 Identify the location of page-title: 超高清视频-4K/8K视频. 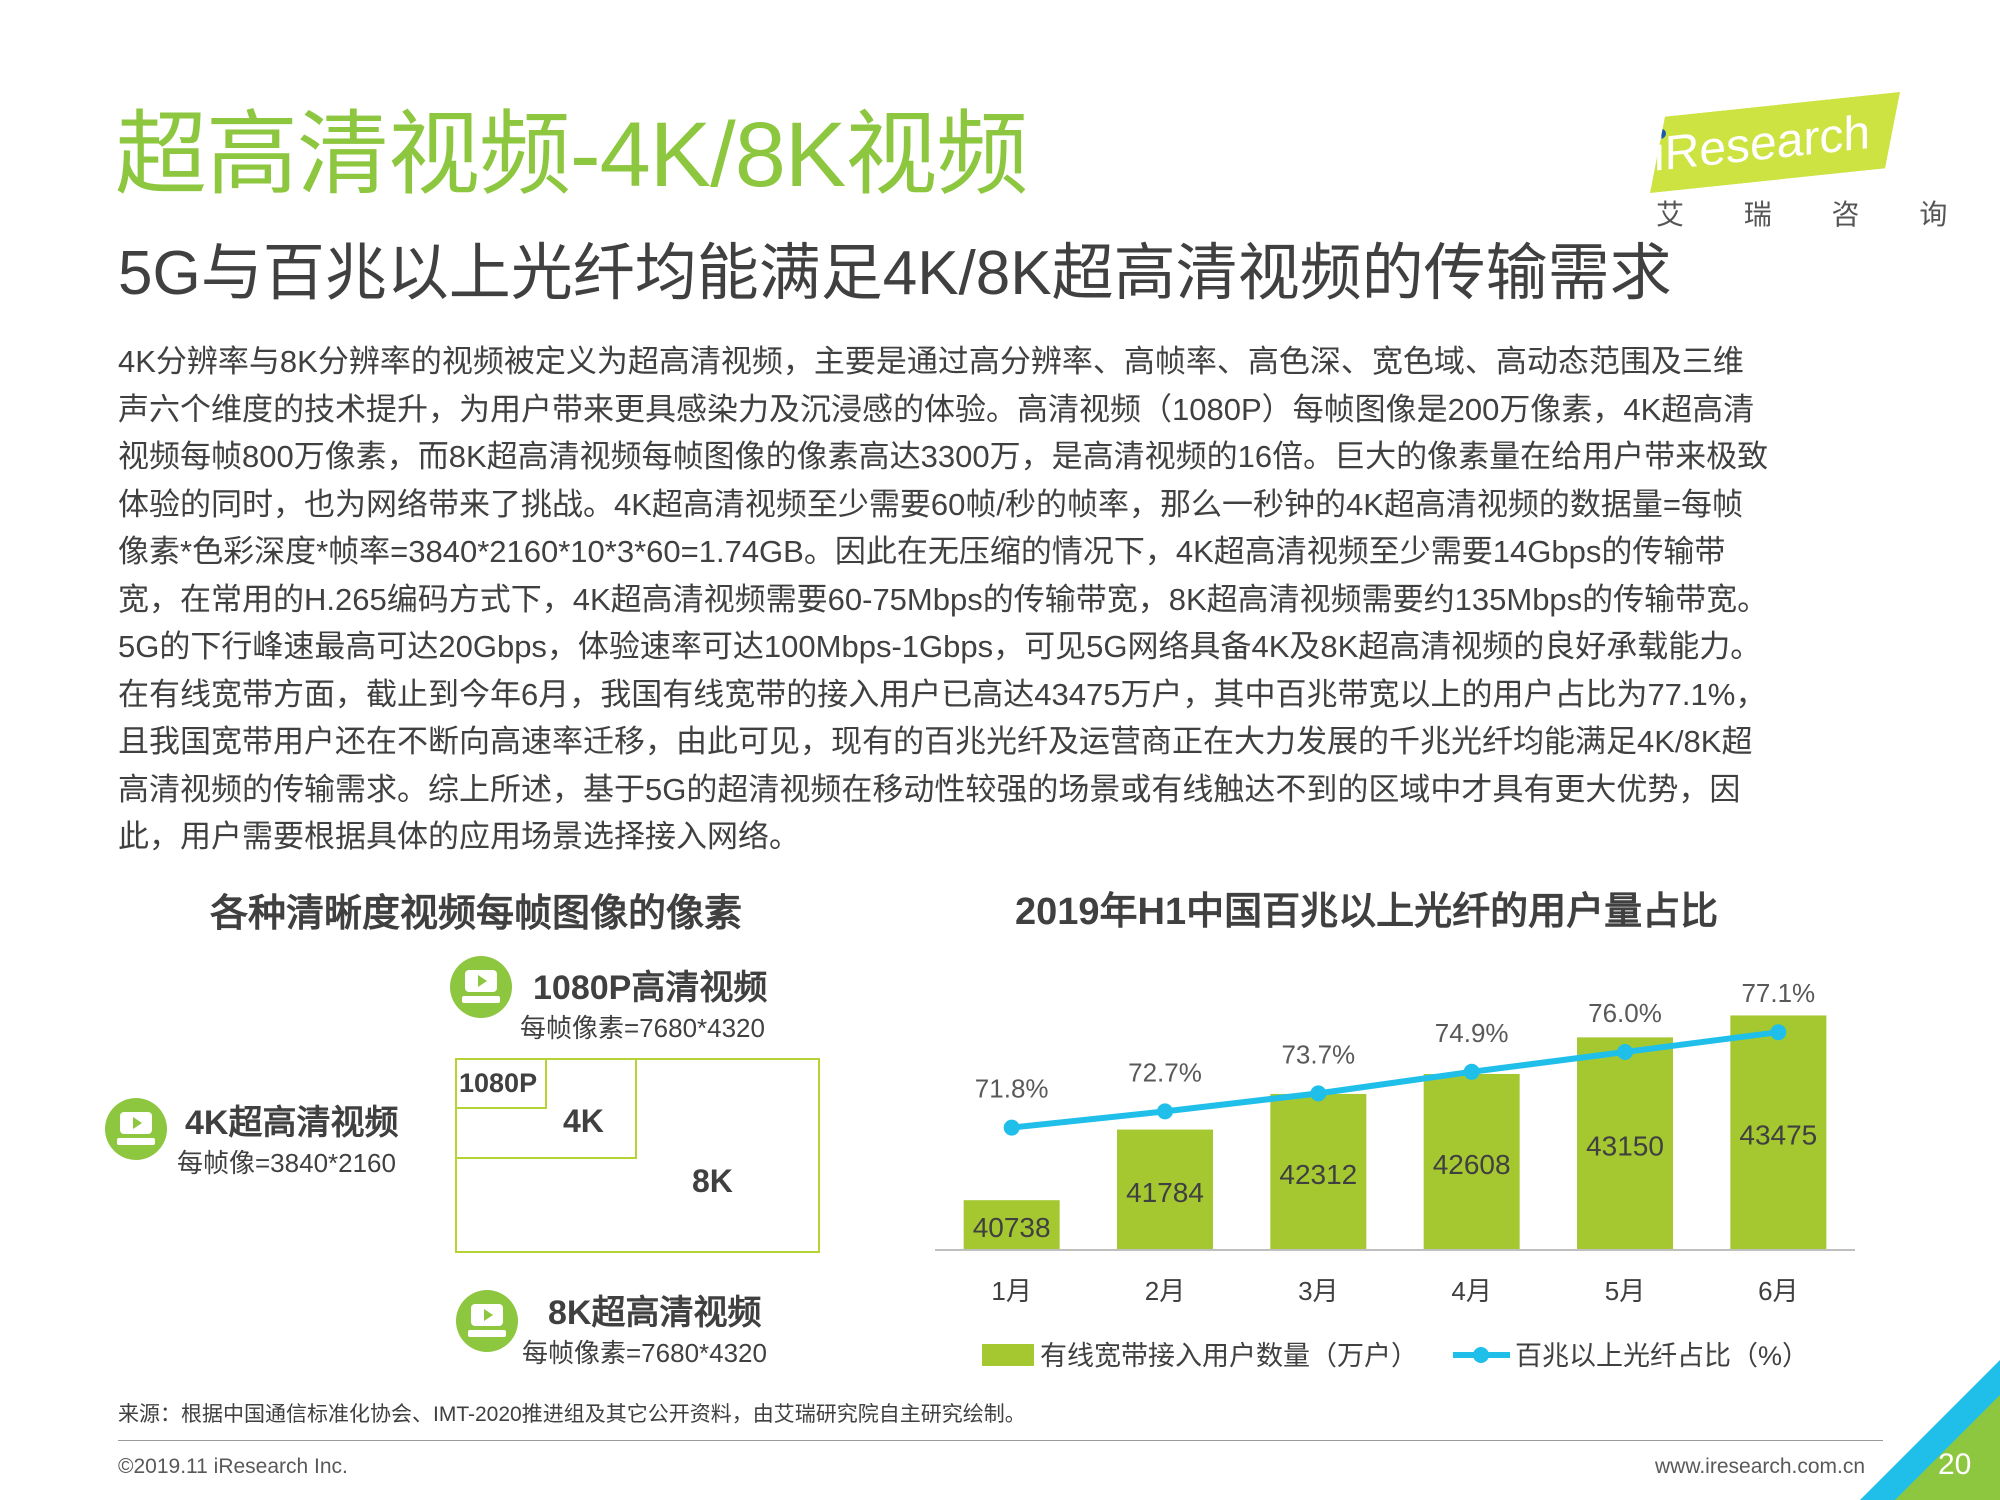
(571, 155).